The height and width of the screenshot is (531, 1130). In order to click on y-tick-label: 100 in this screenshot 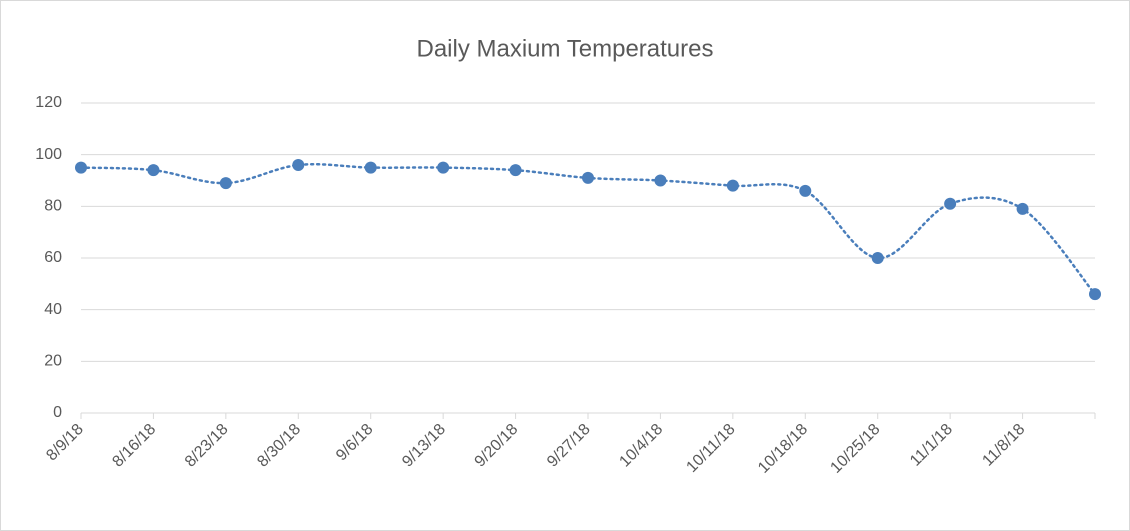, I will do `click(48, 154)`.